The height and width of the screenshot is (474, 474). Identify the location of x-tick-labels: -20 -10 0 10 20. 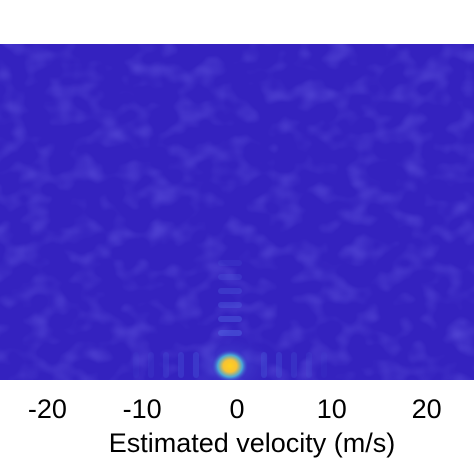
(235, 409).